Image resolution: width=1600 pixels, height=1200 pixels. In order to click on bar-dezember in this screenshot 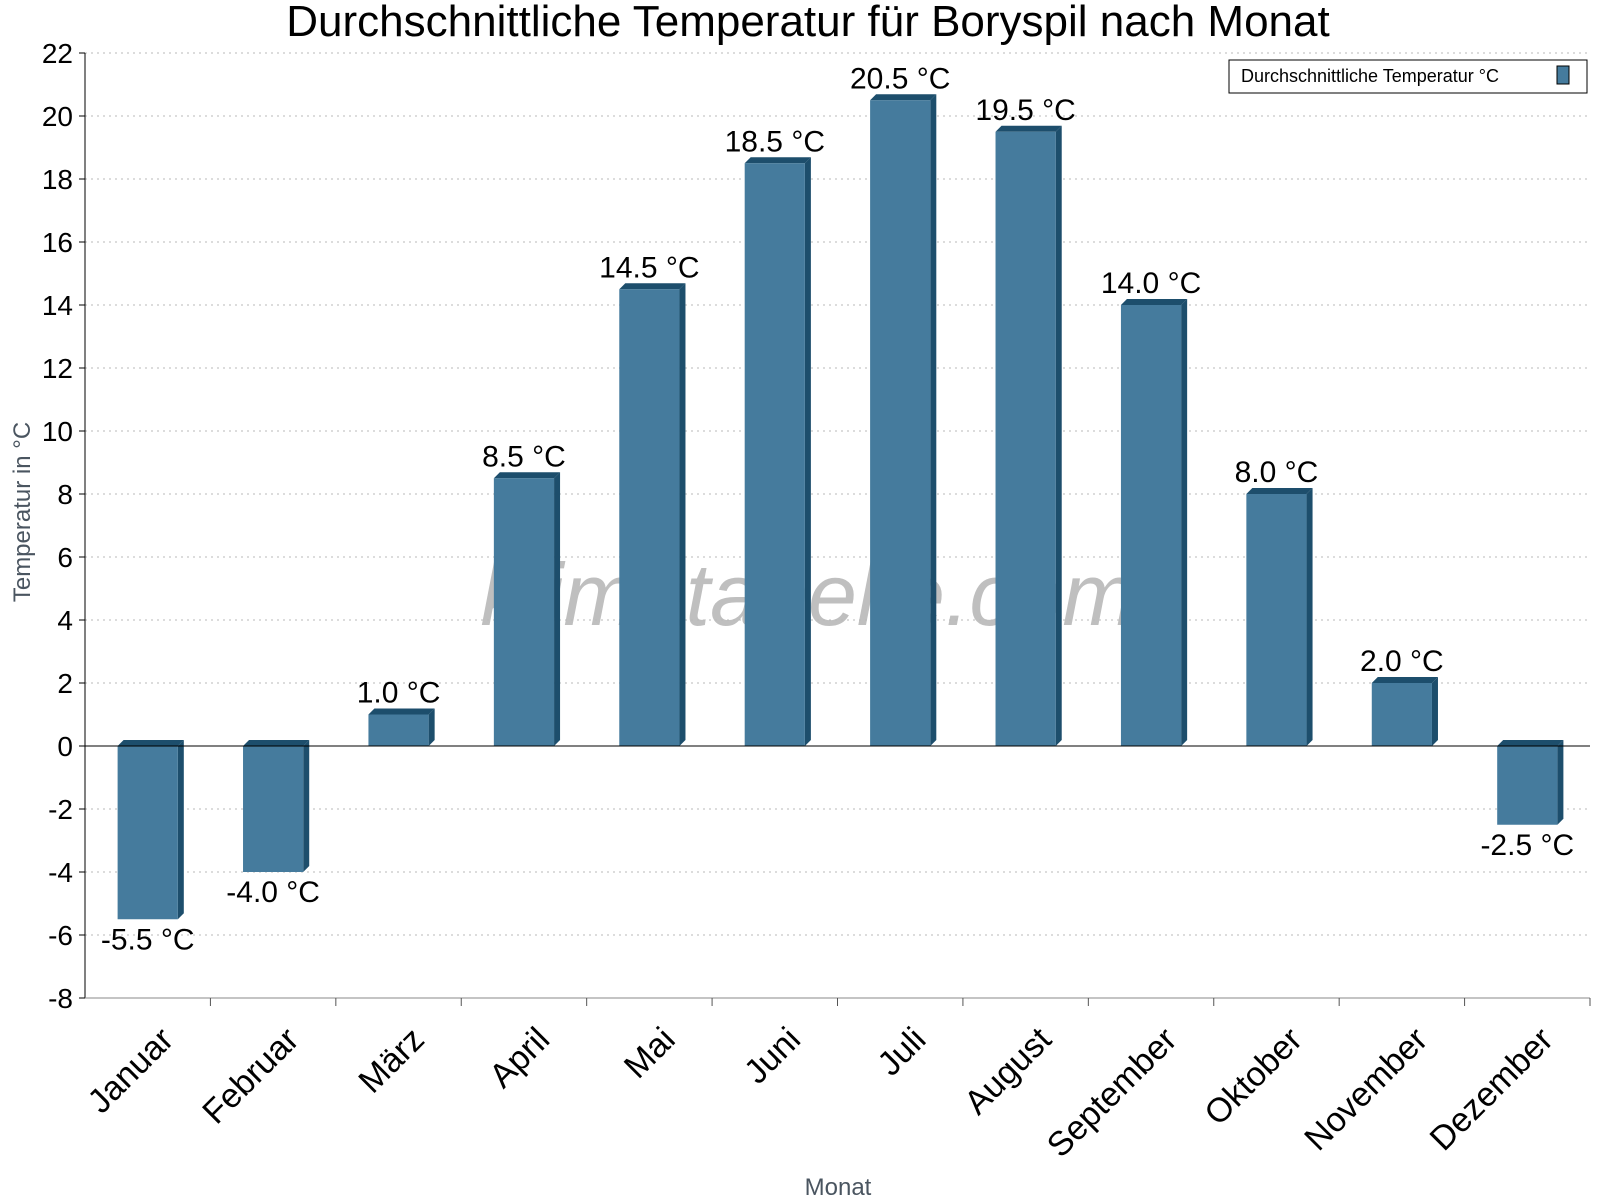, I will do `click(1530, 782)`.